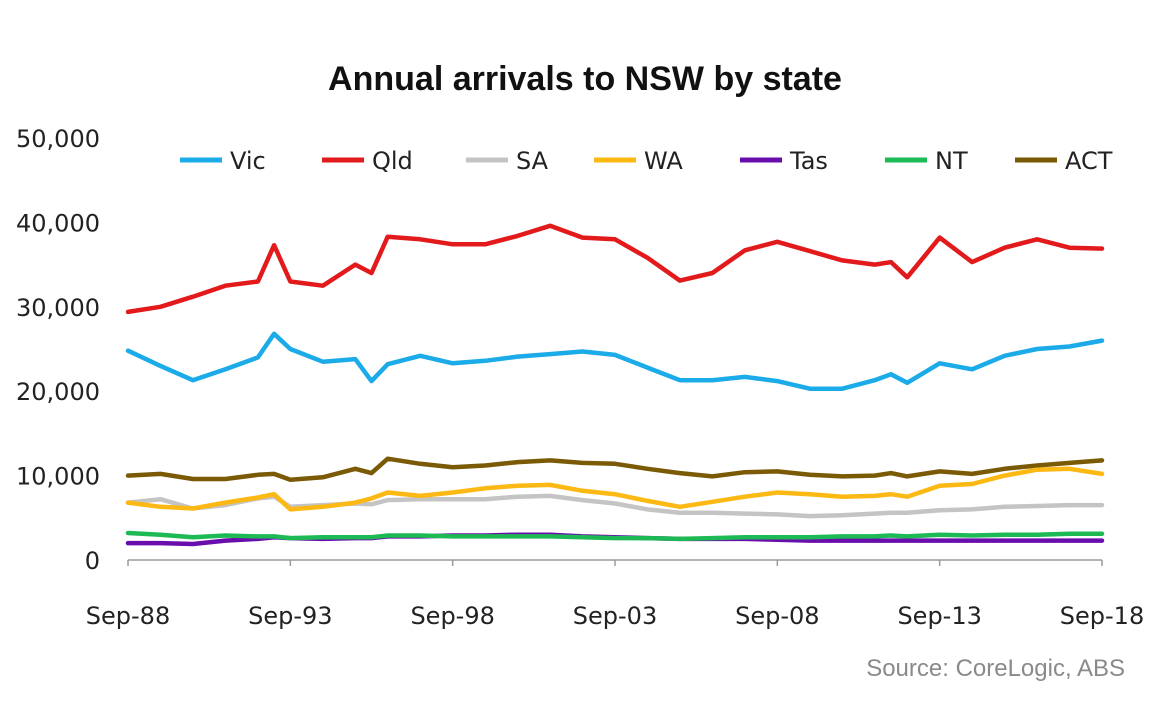  Describe the element at coordinates (392, 161) in the screenshot. I see `legend-label-qld: Qld` at that location.